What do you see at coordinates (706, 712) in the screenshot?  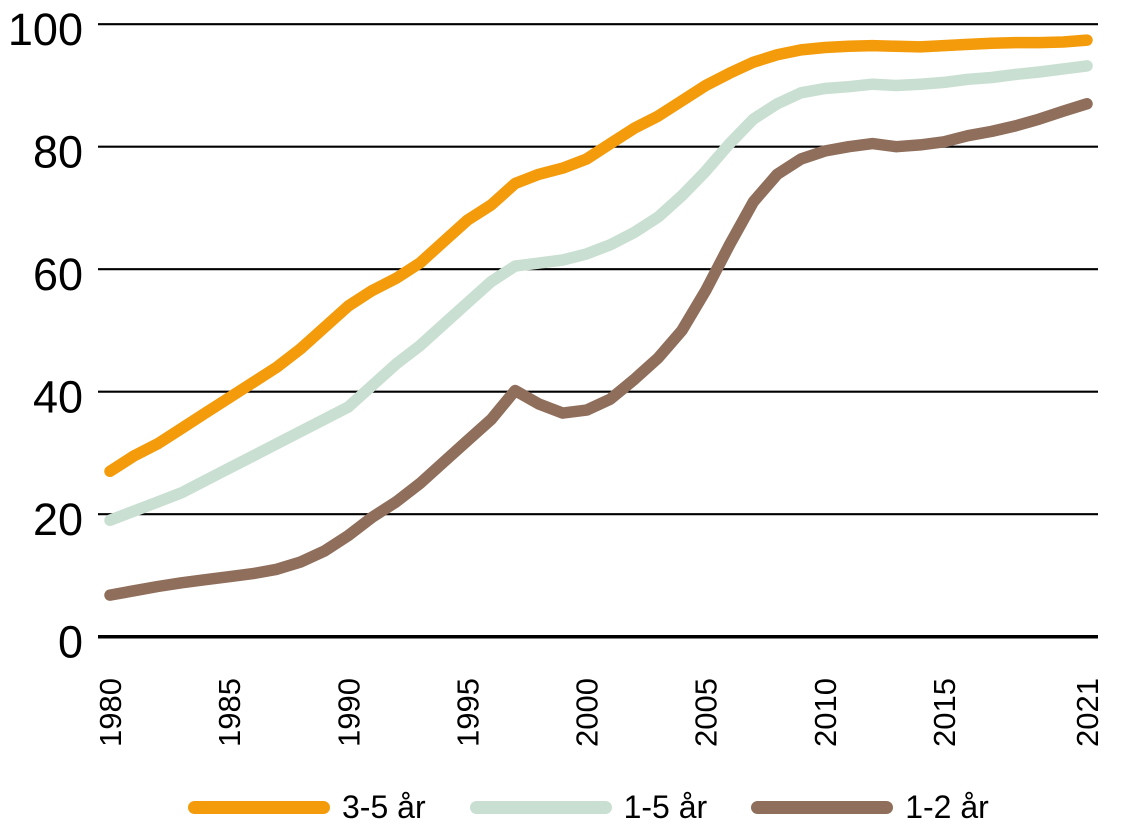 I see `x-tick-label: 2005` at bounding box center [706, 712].